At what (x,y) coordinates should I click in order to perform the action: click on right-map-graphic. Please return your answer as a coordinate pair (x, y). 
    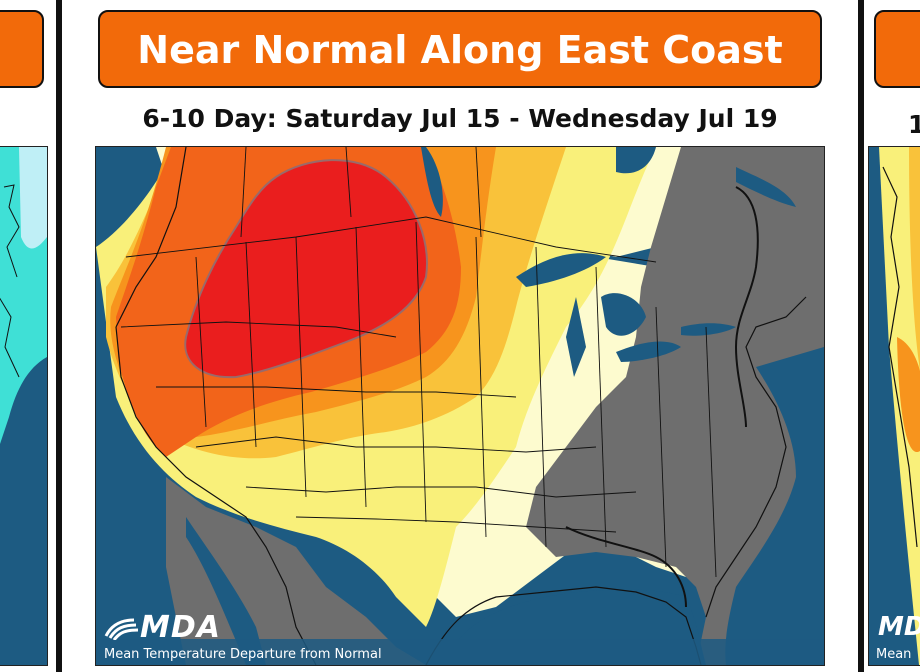
    Looking at the image, I should click on (899, 406).